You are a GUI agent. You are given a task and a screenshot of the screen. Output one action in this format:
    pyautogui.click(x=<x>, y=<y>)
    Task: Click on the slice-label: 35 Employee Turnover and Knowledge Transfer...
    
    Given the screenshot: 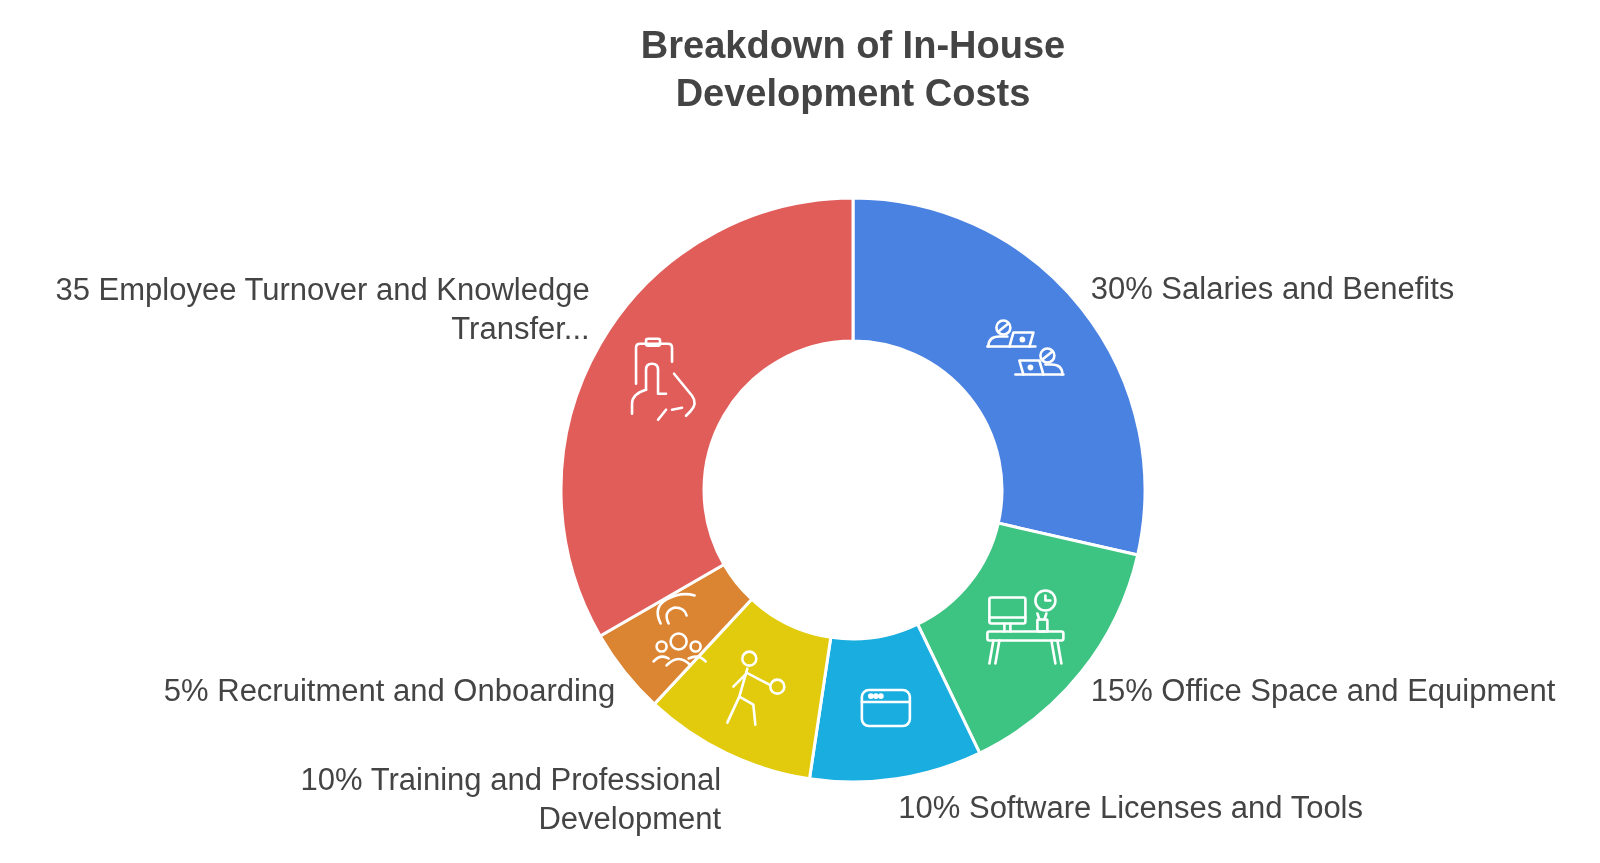 What is the action you would take?
    pyautogui.click(x=322, y=309)
    